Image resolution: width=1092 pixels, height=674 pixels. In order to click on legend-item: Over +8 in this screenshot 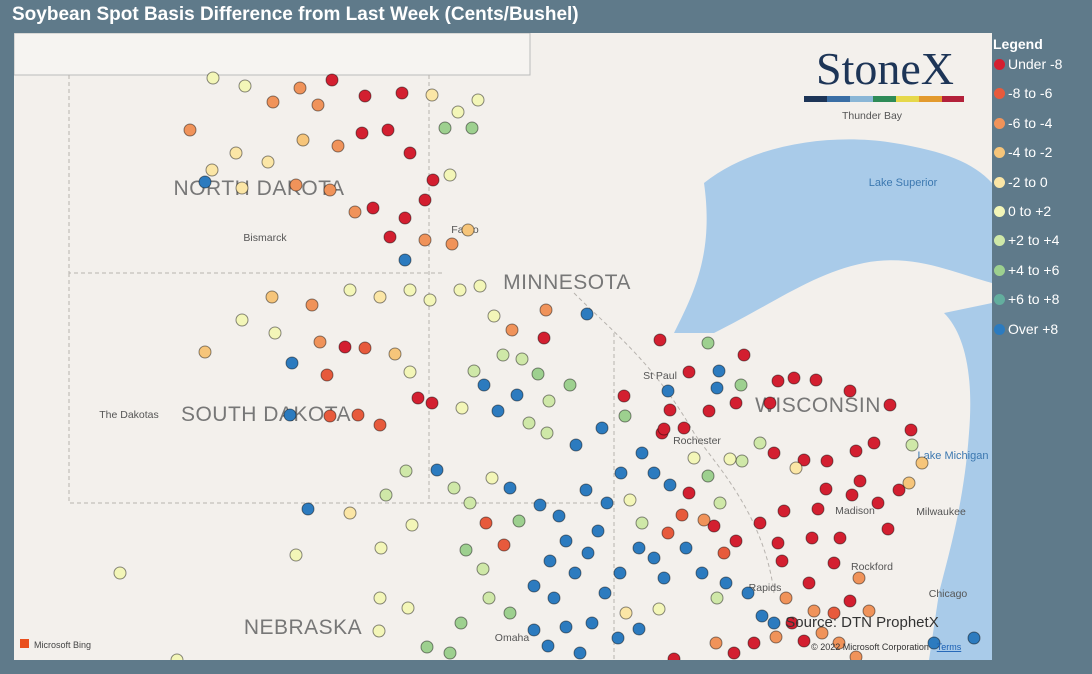, I will do `click(1027, 335)`.